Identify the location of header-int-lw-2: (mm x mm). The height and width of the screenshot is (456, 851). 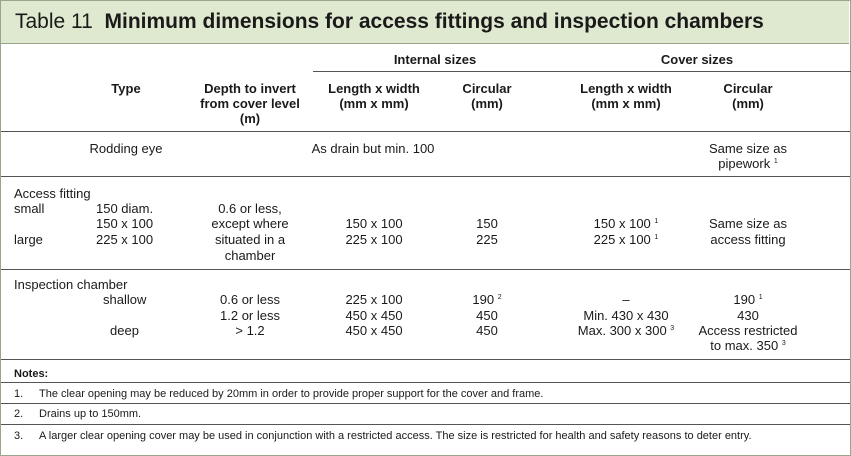
(374, 103).